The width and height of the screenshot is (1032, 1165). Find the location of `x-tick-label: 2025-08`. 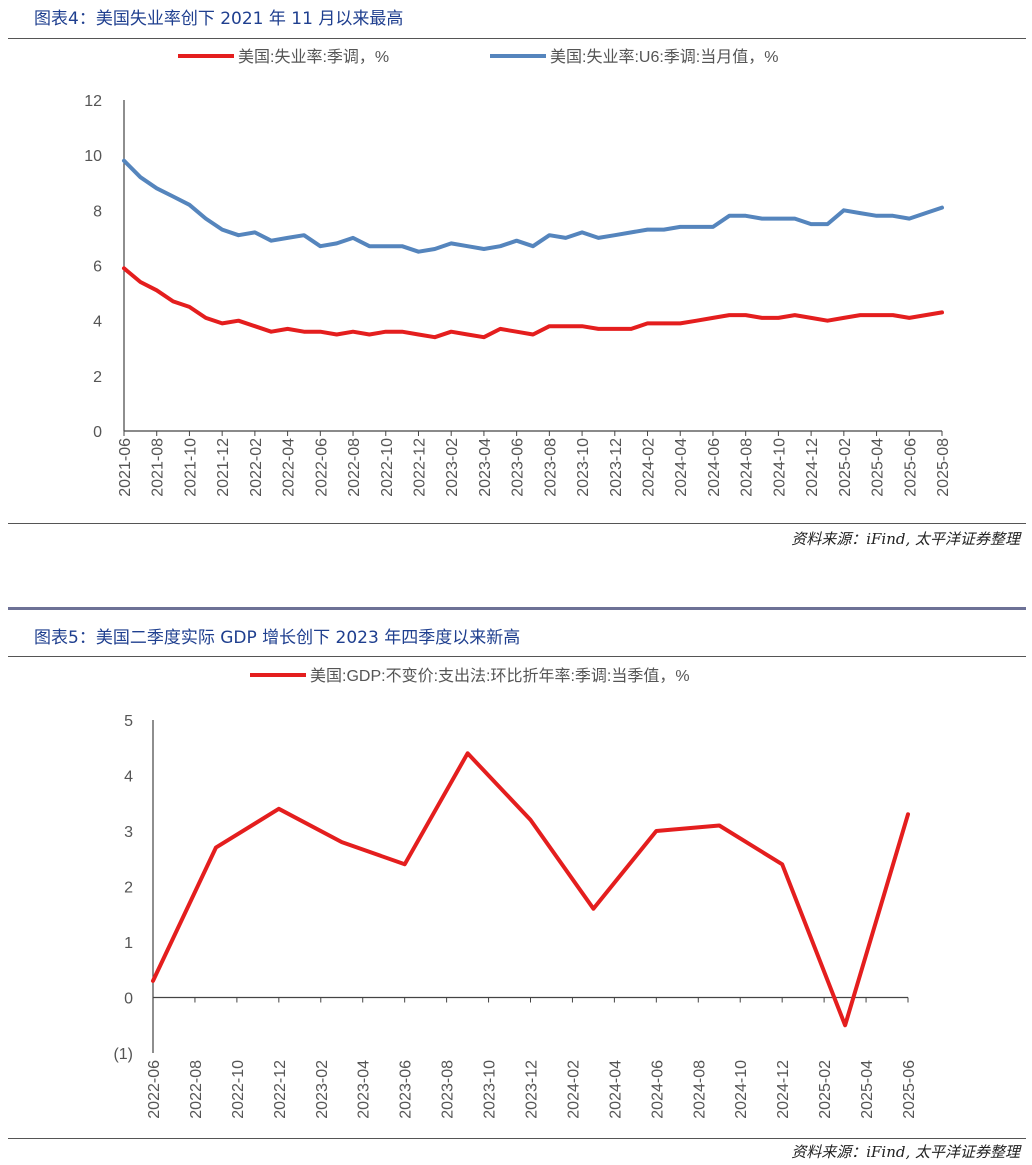

x-tick-label: 2025-08 is located at coordinates (943, 467).